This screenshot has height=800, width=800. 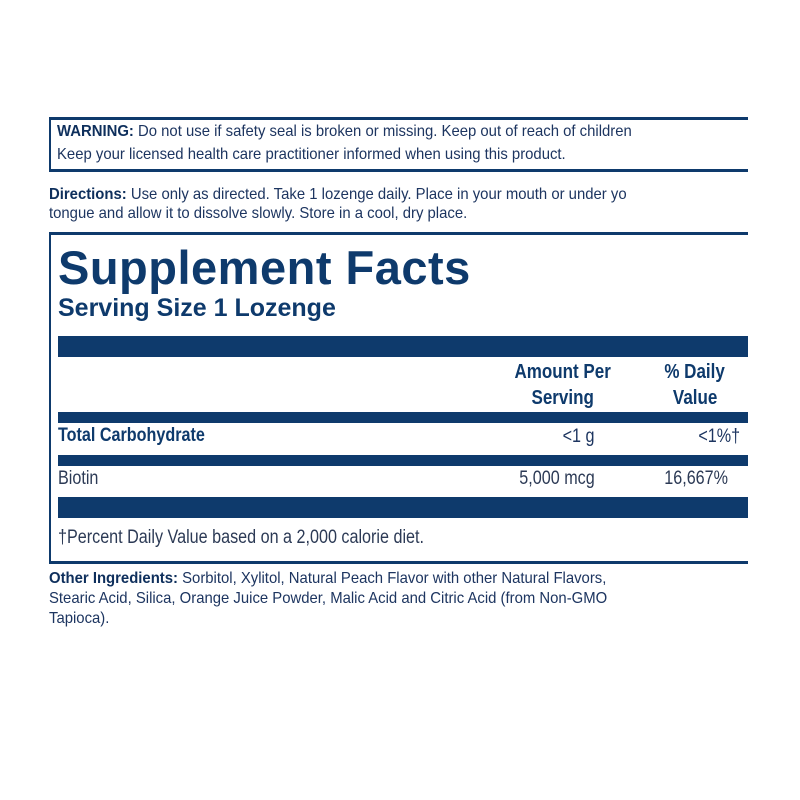 What do you see at coordinates (557, 478) in the screenshot?
I see `row-amount: 5,000 mcg` at bounding box center [557, 478].